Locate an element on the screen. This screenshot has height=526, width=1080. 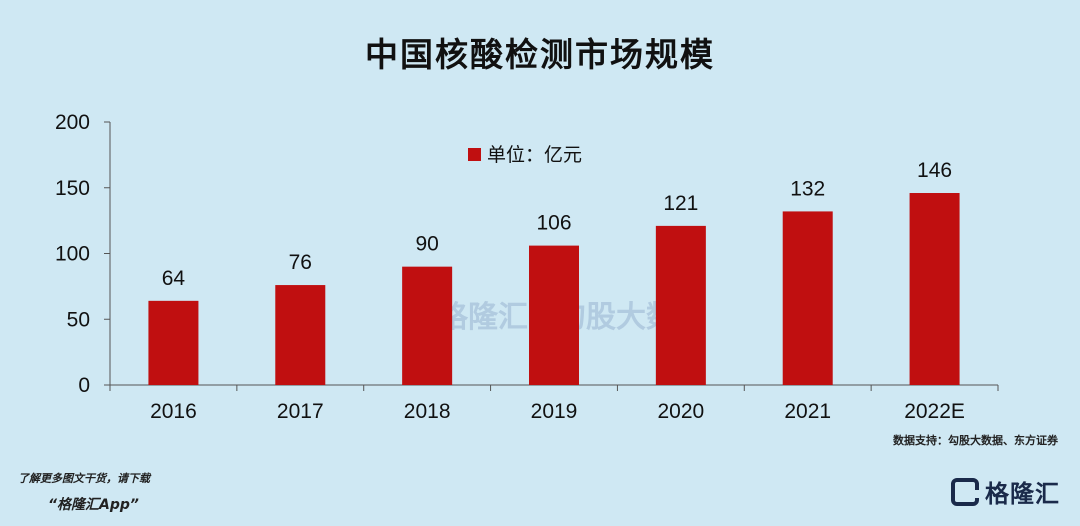
y-tick-label: 0 is located at coordinates (84, 385).